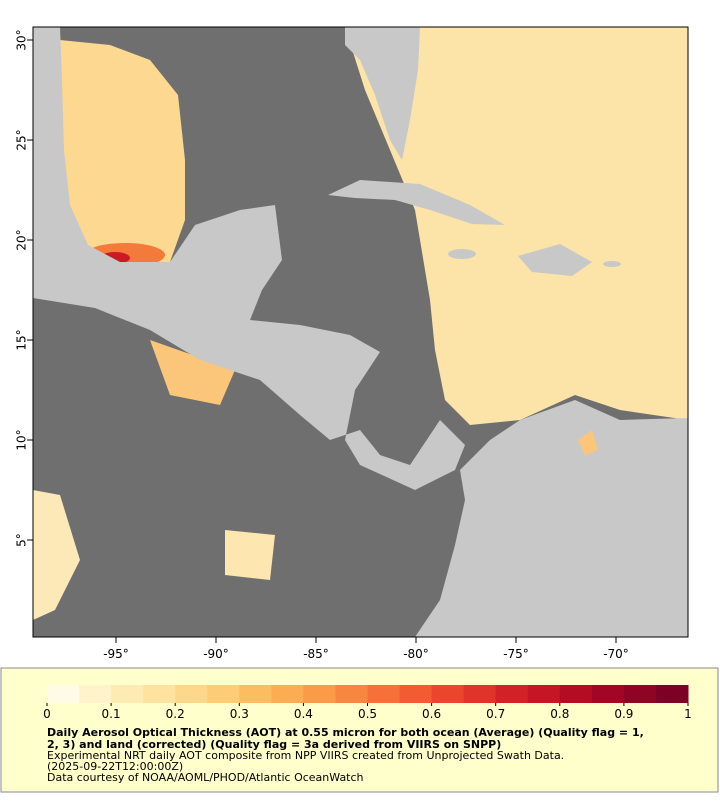 The image size is (720, 804). Describe the element at coordinates (623, 714) in the screenshot. I see `colorbar-tick-label: 0.9` at that location.